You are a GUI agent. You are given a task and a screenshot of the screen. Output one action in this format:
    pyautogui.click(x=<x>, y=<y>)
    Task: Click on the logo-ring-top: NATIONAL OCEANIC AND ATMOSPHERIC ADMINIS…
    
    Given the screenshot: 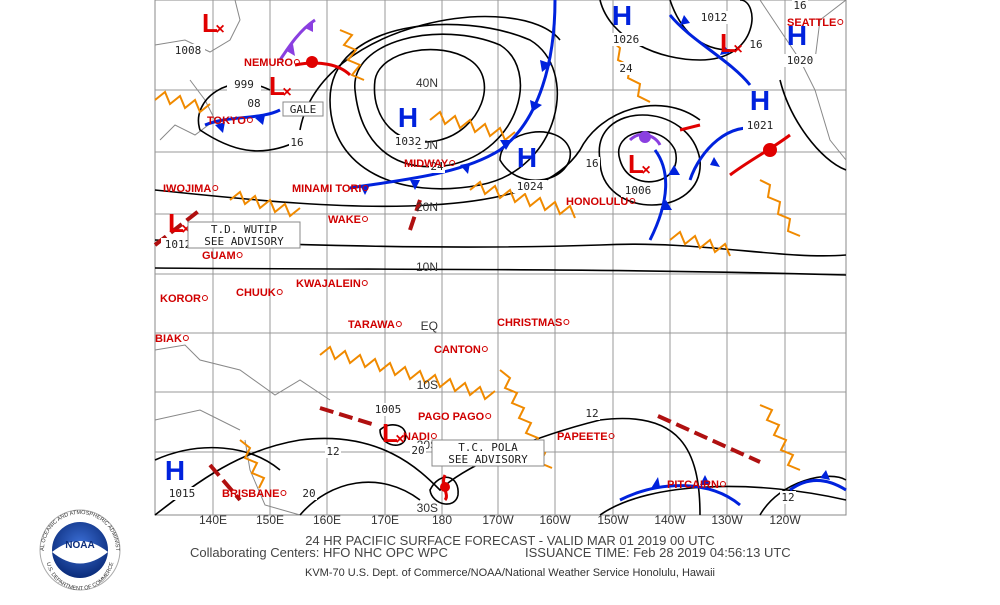 What is the action you would take?
    pyautogui.click(x=60, y=276)
    